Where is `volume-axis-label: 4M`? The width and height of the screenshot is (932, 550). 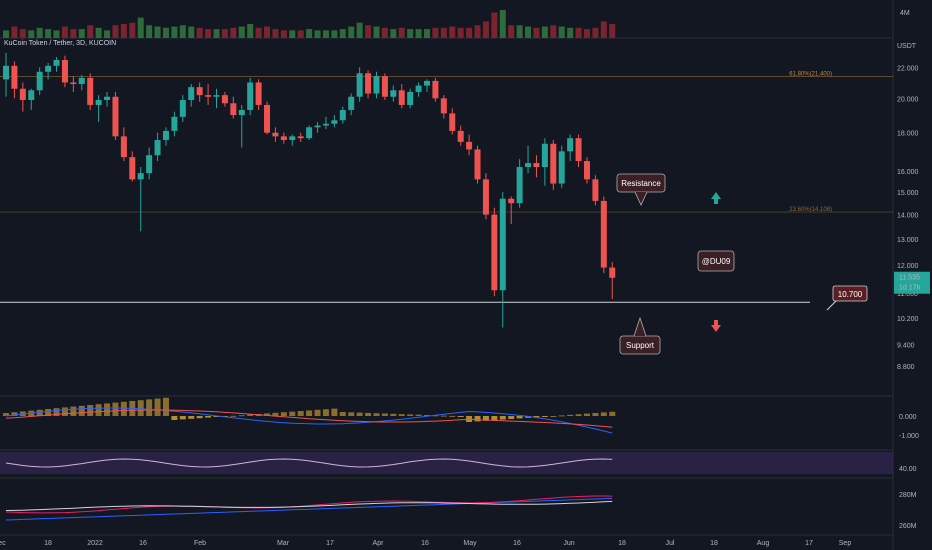
volume-axis-label: 4M is located at coordinates (905, 13).